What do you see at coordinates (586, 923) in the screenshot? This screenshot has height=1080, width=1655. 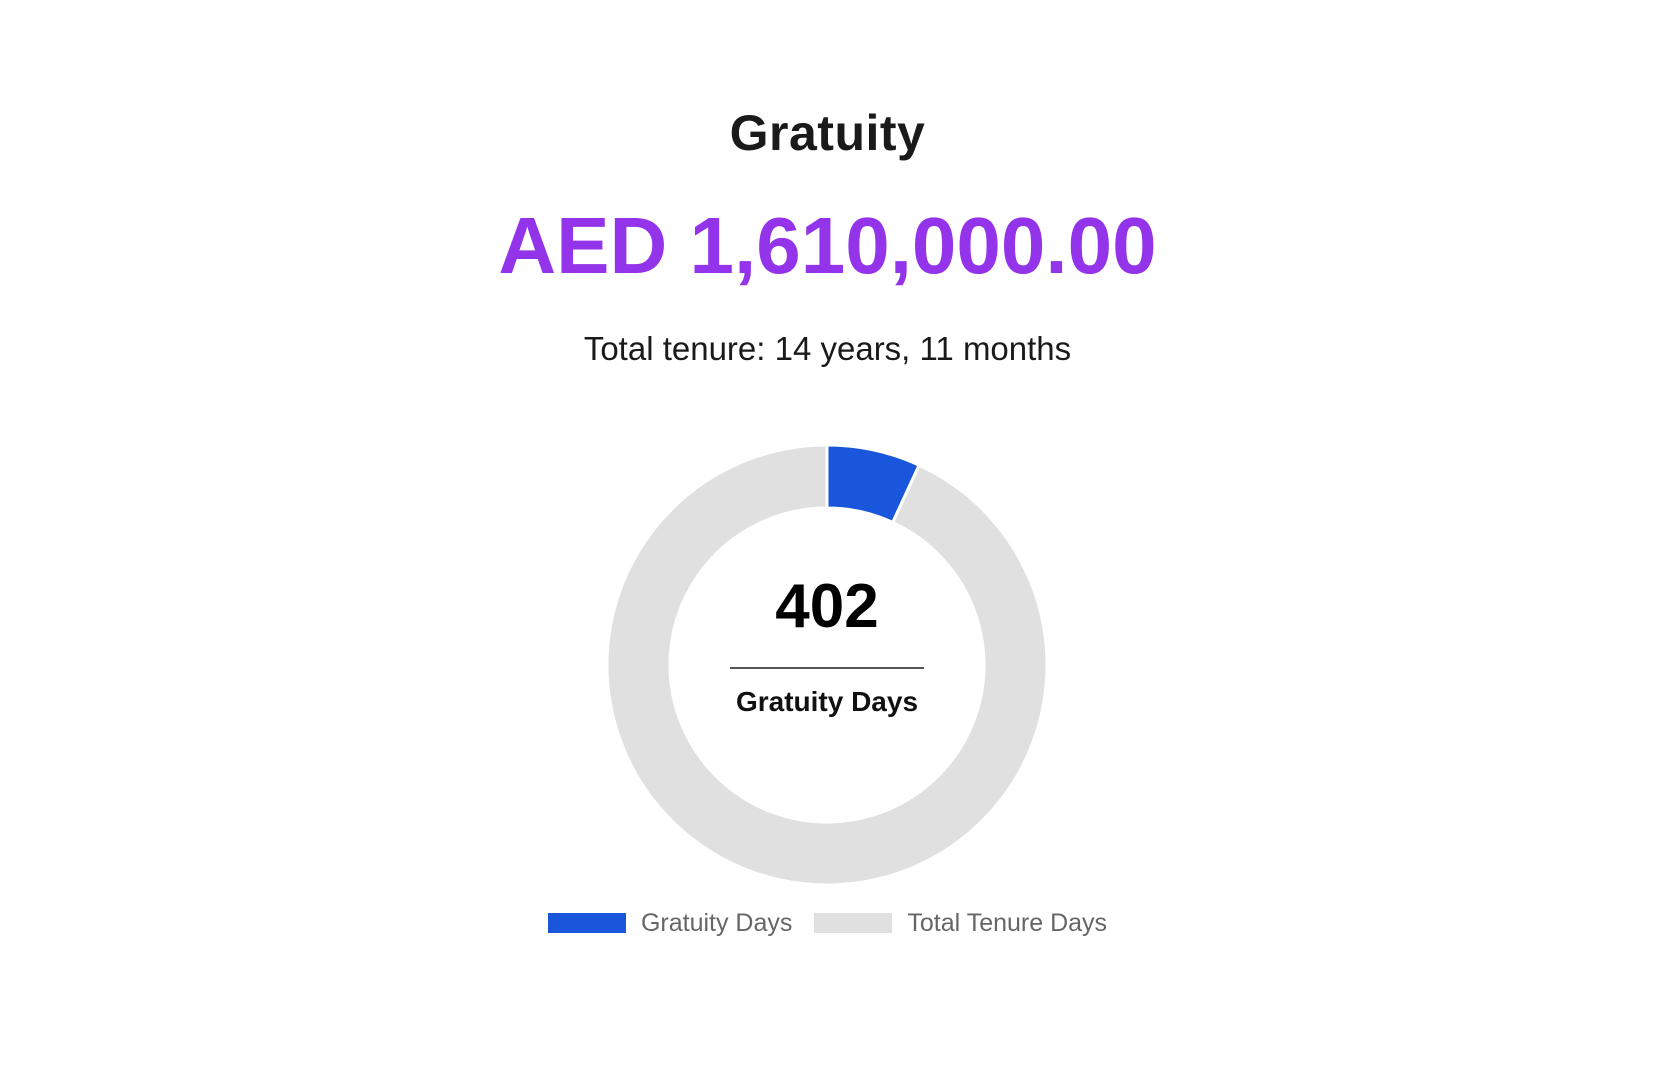 I see `legend-swatch-gratuity-days` at bounding box center [586, 923].